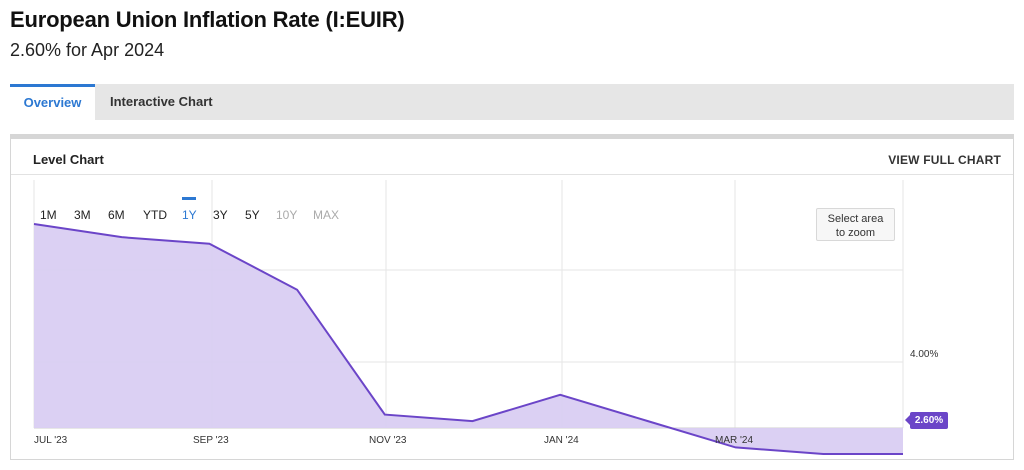 This screenshot has width=1024, height=470. I want to click on range-button-3y: 3Y, so click(220, 215).